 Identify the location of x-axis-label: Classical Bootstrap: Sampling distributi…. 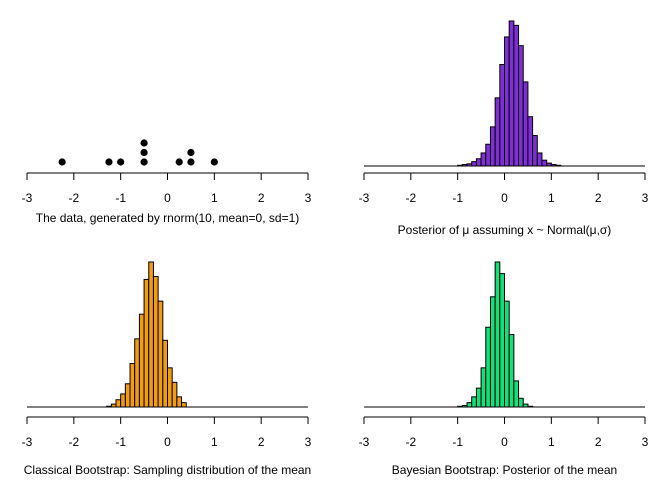
(167, 470).